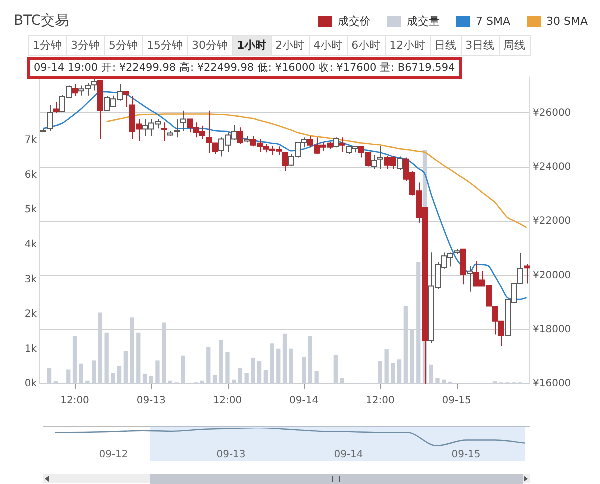 The image size is (600, 484). What do you see at coordinates (31, 314) in the screenshot?
I see `y2-tick-label: 2k` at bounding box center [31, 314].